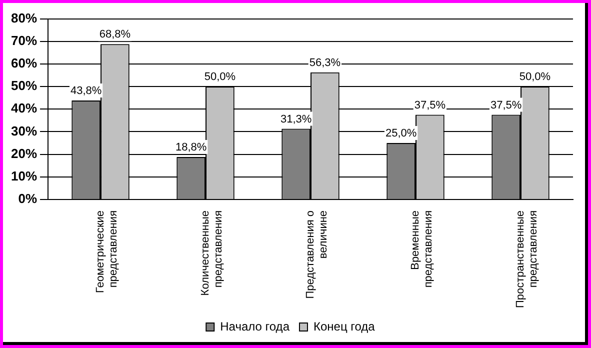 This screenshot has height=348, width=591. What do you see at coordinates (255, 326) in the screenshot?
I see `legend-label: Начало года` at bounding box center [255, 326].